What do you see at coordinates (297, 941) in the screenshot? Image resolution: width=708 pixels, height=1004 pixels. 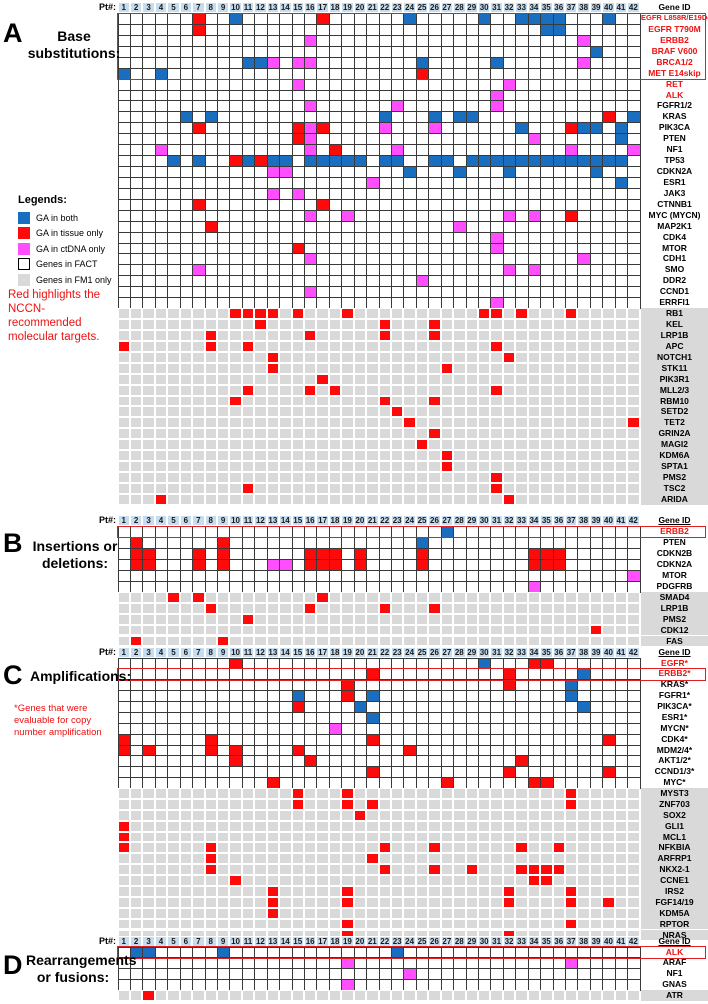 I see `pt-number: 15` at bounding box center [297, 941].